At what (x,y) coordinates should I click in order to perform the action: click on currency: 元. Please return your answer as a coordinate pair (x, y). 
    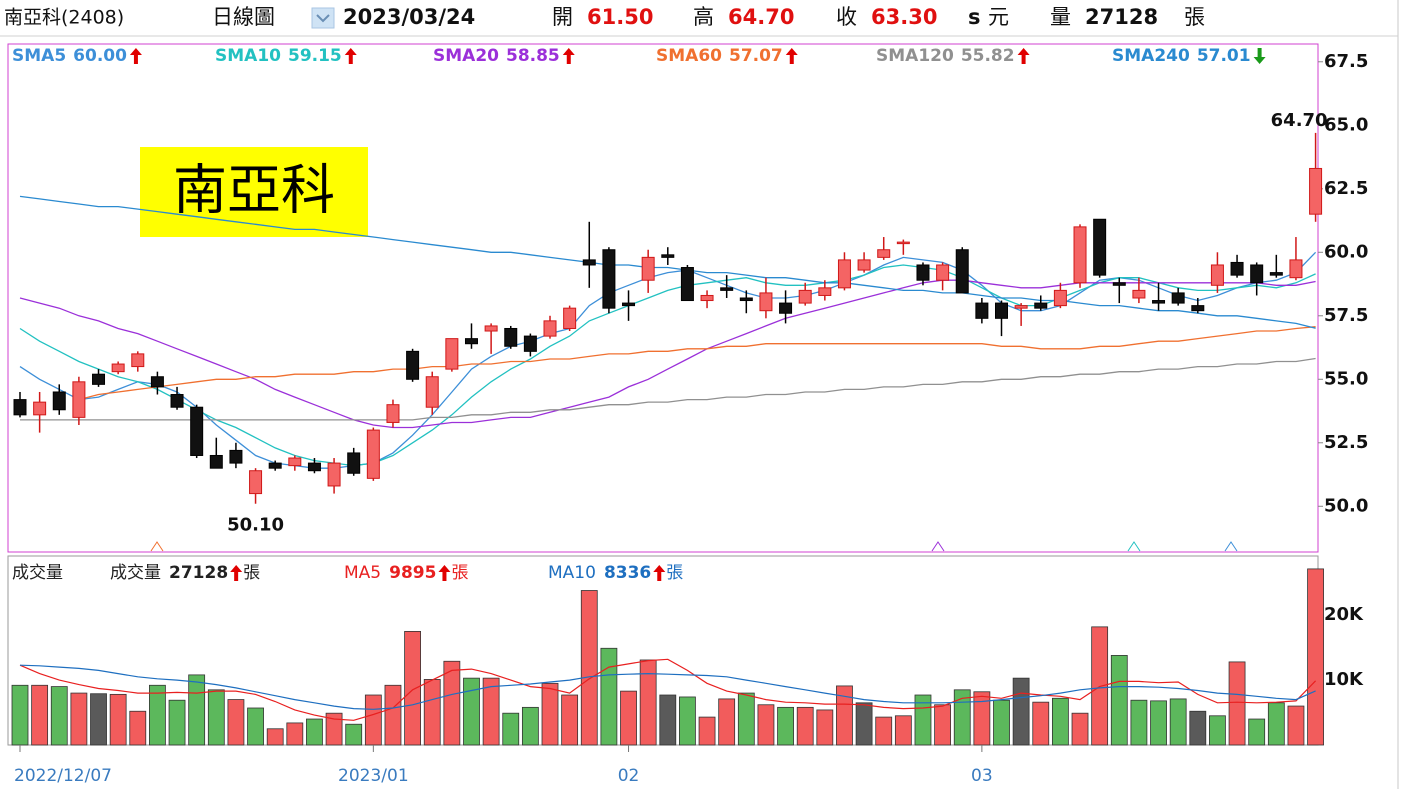
    Looking at the image, I should click on (998, 17).